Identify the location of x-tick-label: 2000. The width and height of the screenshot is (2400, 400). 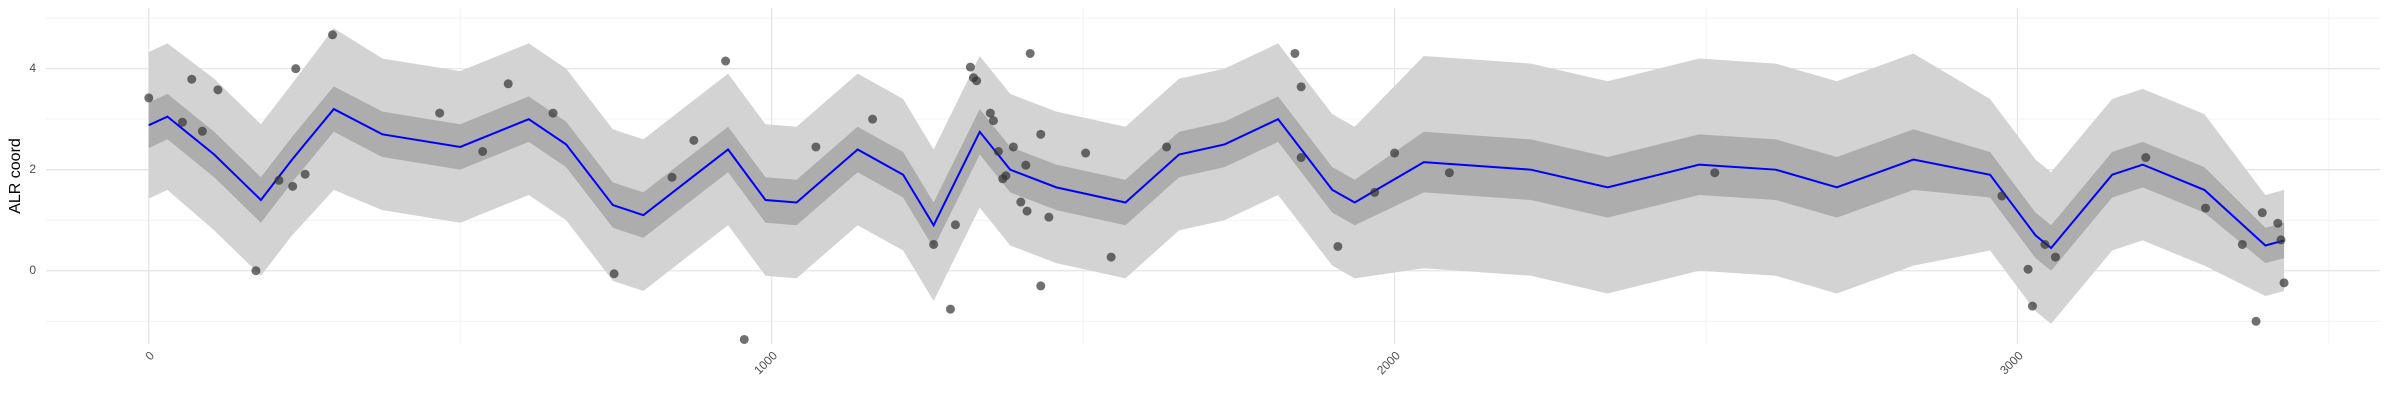
(1388, 362).